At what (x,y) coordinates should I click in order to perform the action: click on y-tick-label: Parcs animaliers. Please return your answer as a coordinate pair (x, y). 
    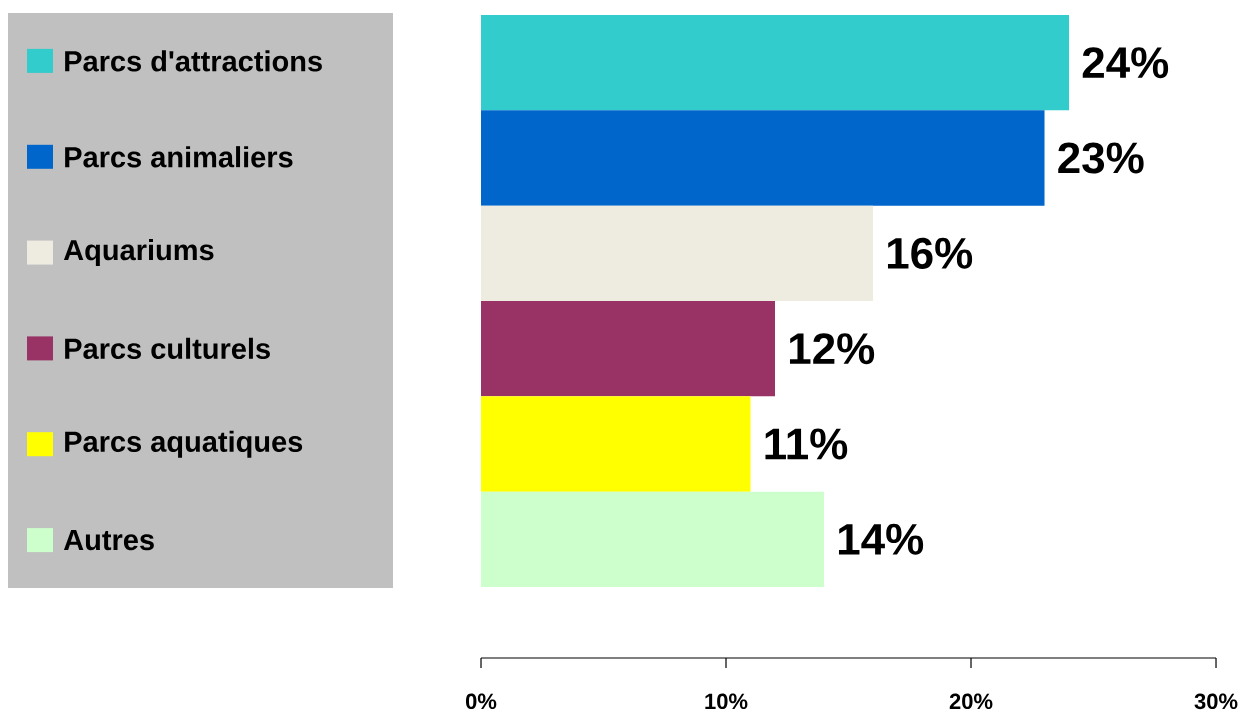
    Looking at the image, I should click on (179, 157).